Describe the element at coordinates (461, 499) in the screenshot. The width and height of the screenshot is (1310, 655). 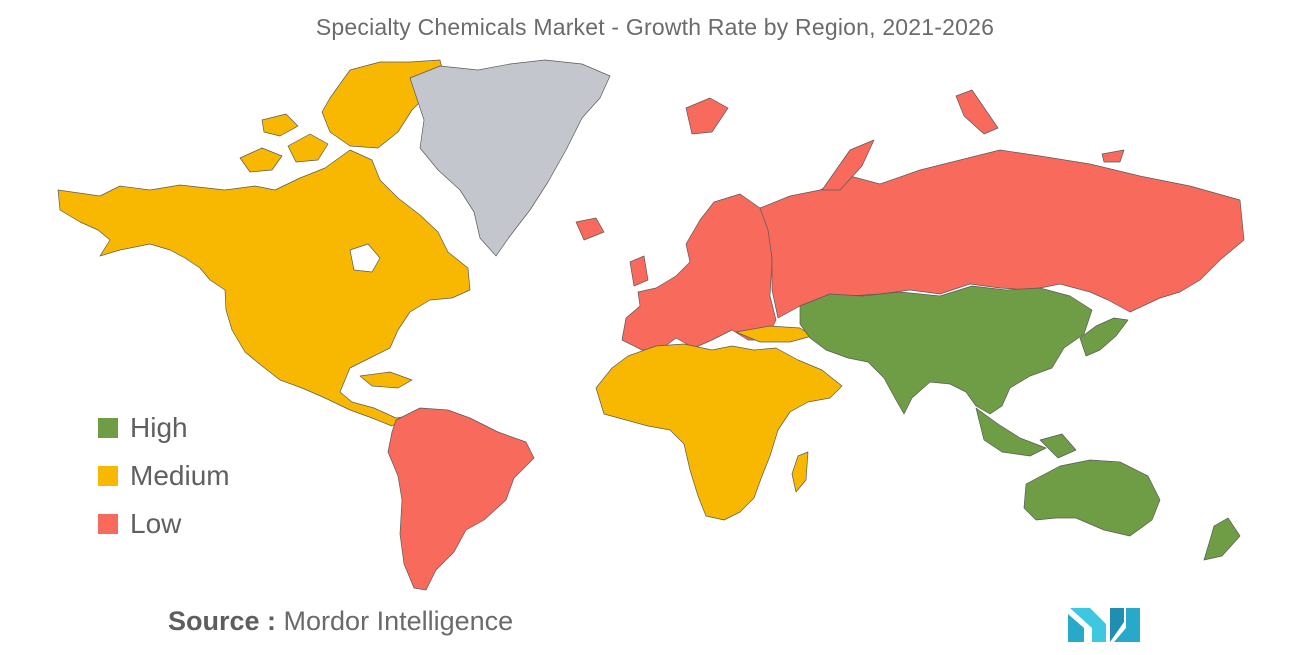
I see `region-south-america` at that location.